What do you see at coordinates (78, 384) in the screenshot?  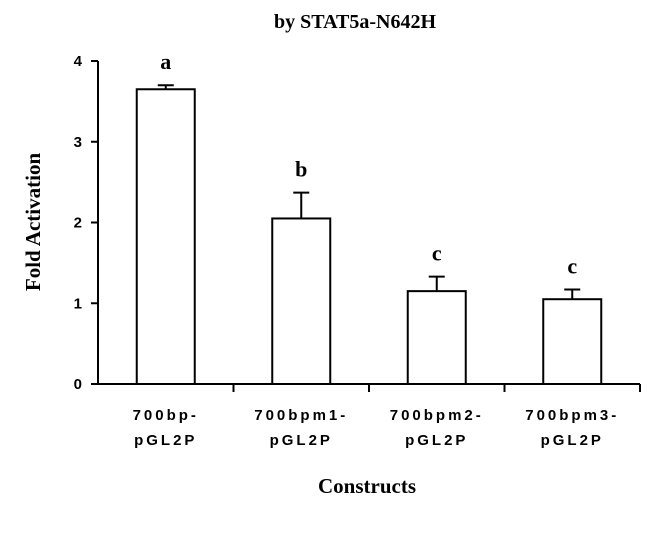 I see `y-tick-label: 0` at bounding box center [78, 384].